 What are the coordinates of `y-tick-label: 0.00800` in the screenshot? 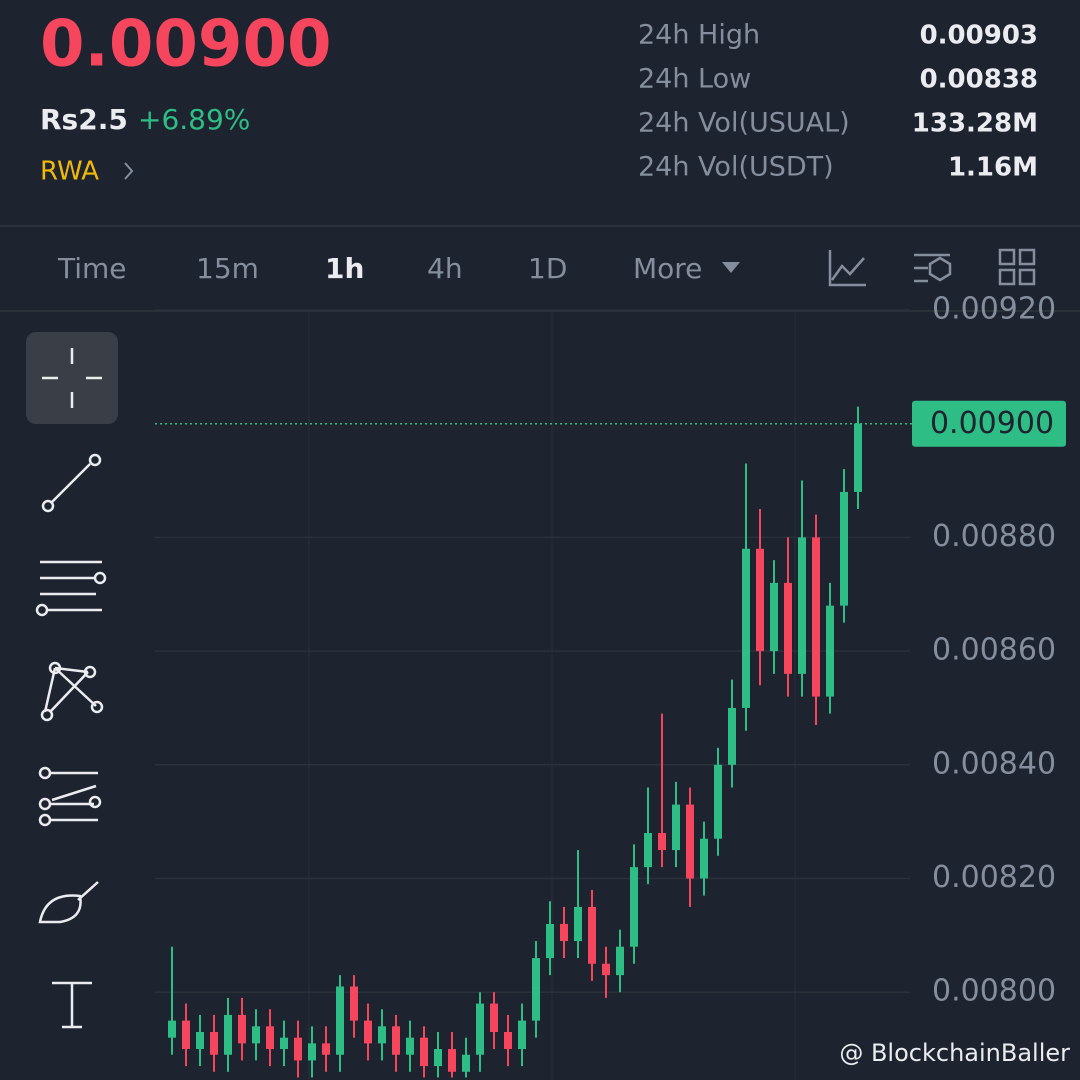 It's located at (994, 991).